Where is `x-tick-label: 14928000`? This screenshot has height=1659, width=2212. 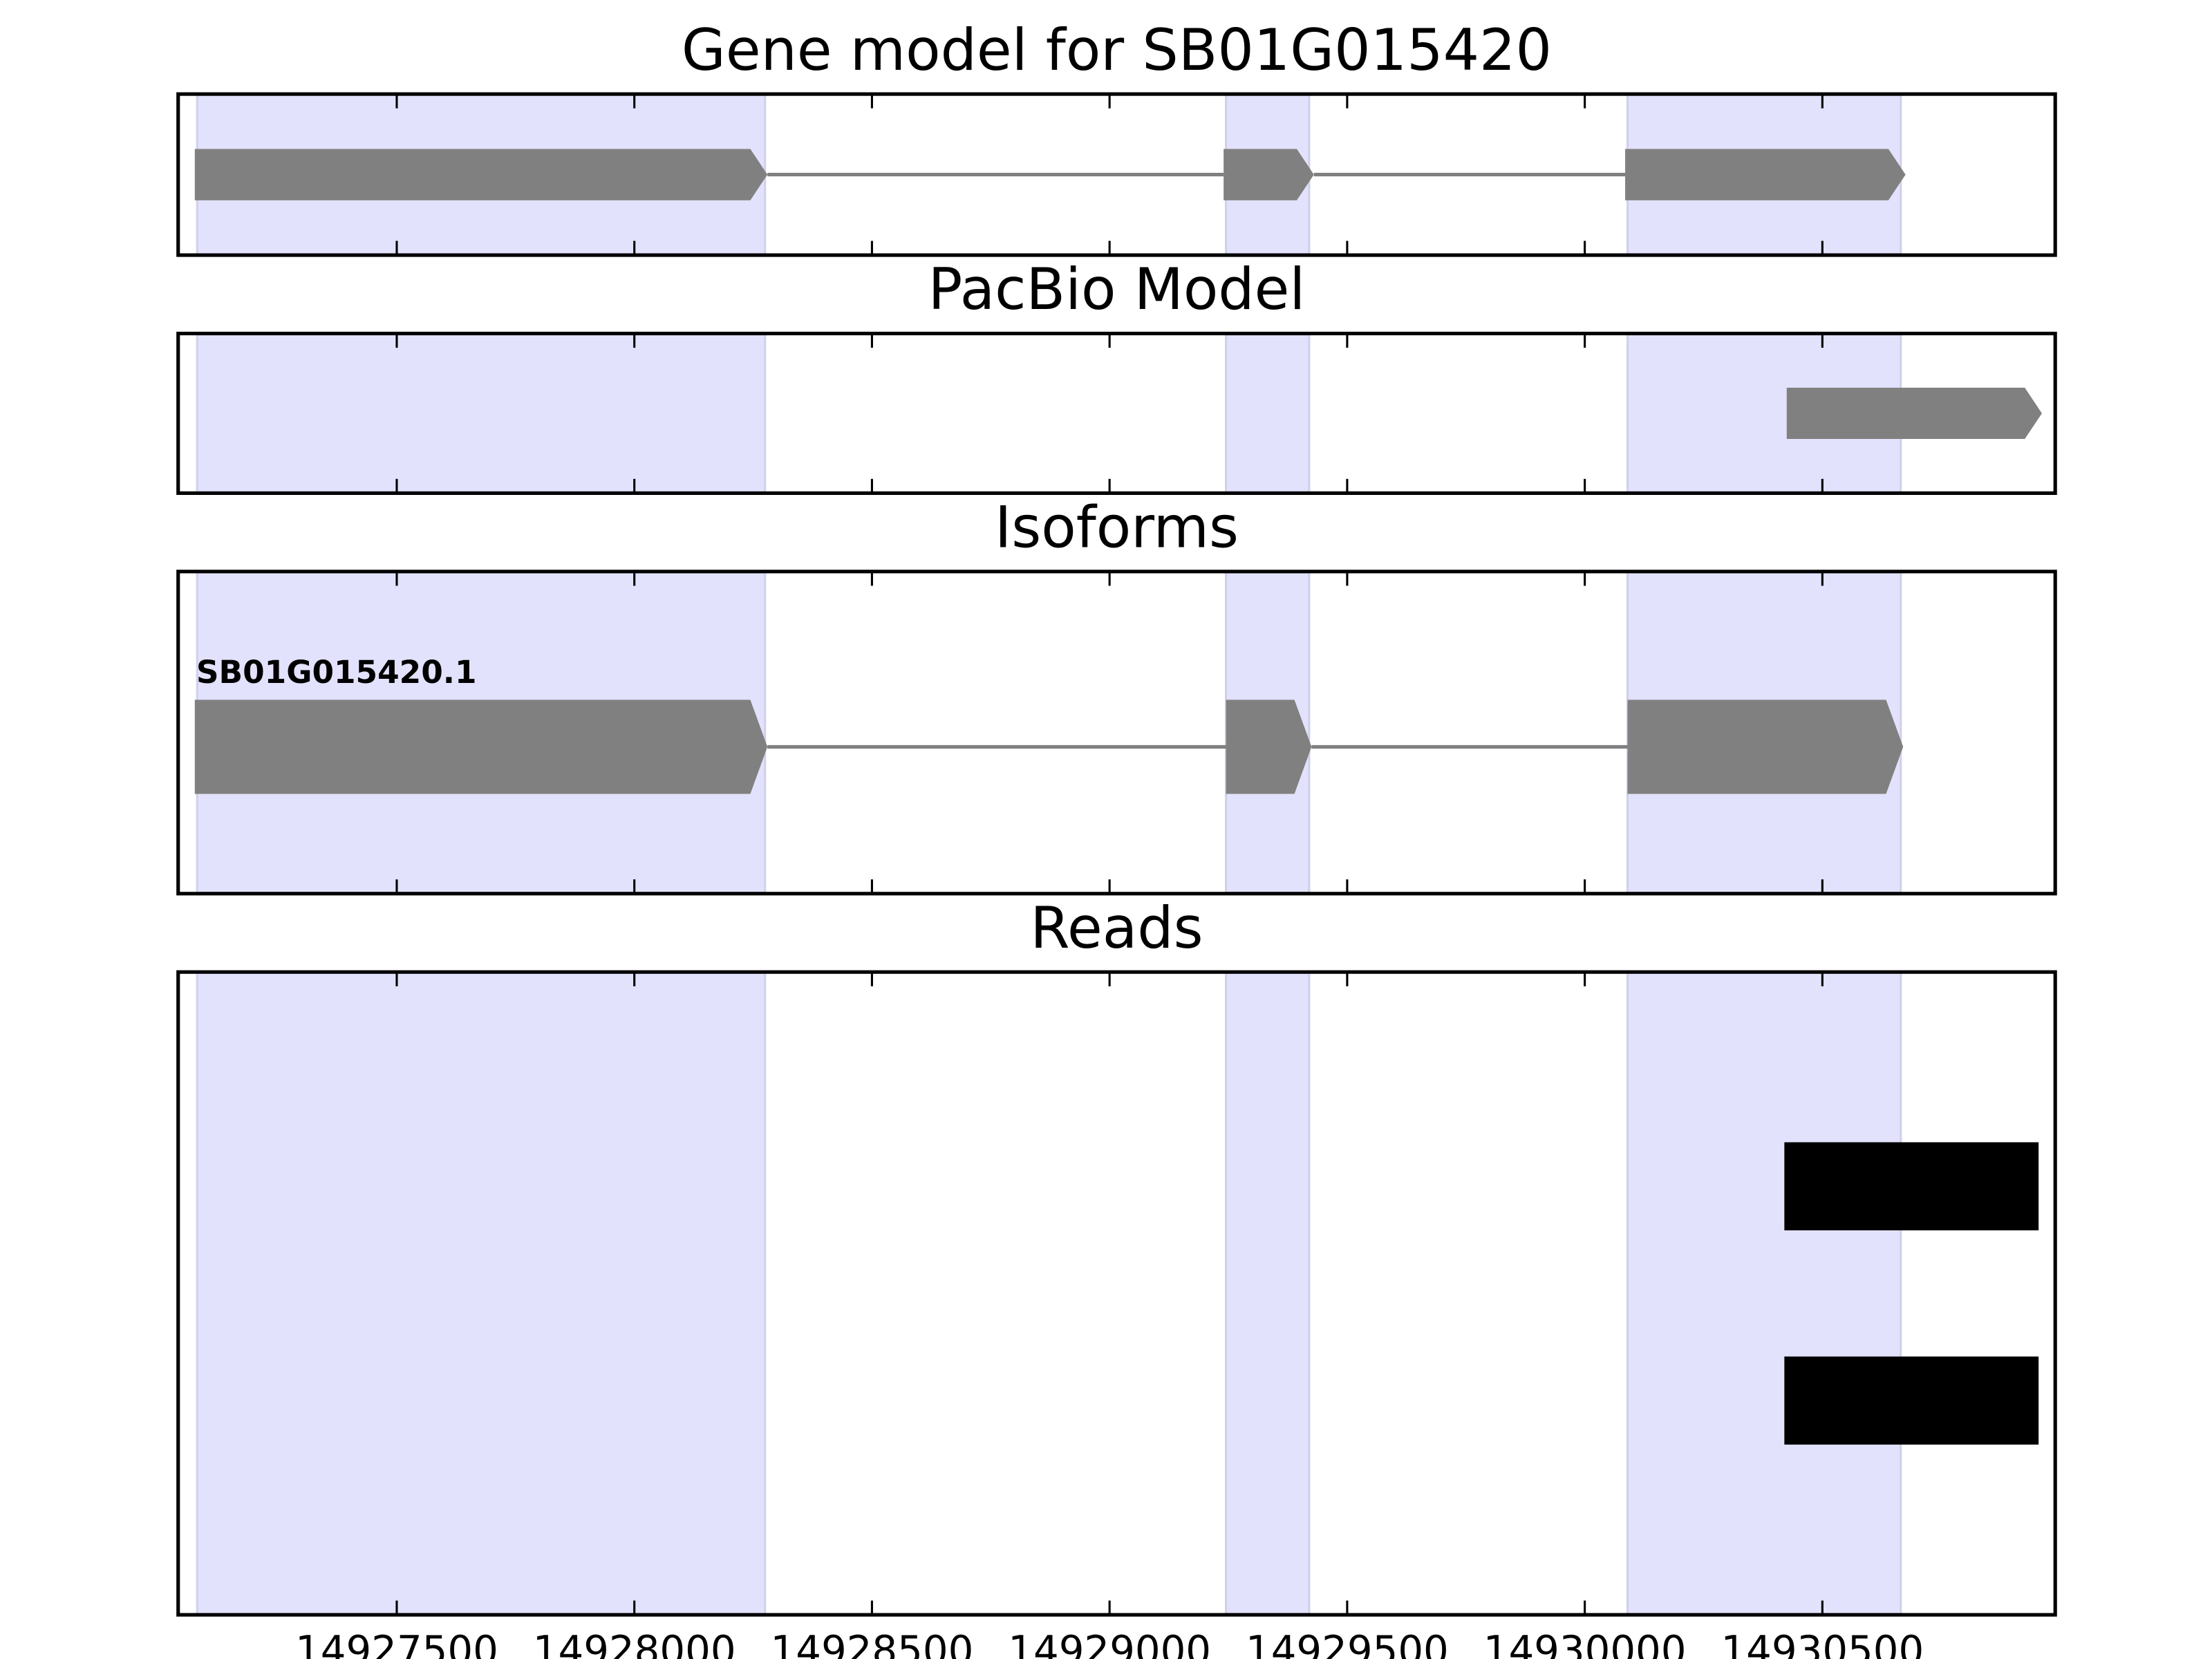
x-tick-label: 14928000 is located at coordinates (634, 1643).